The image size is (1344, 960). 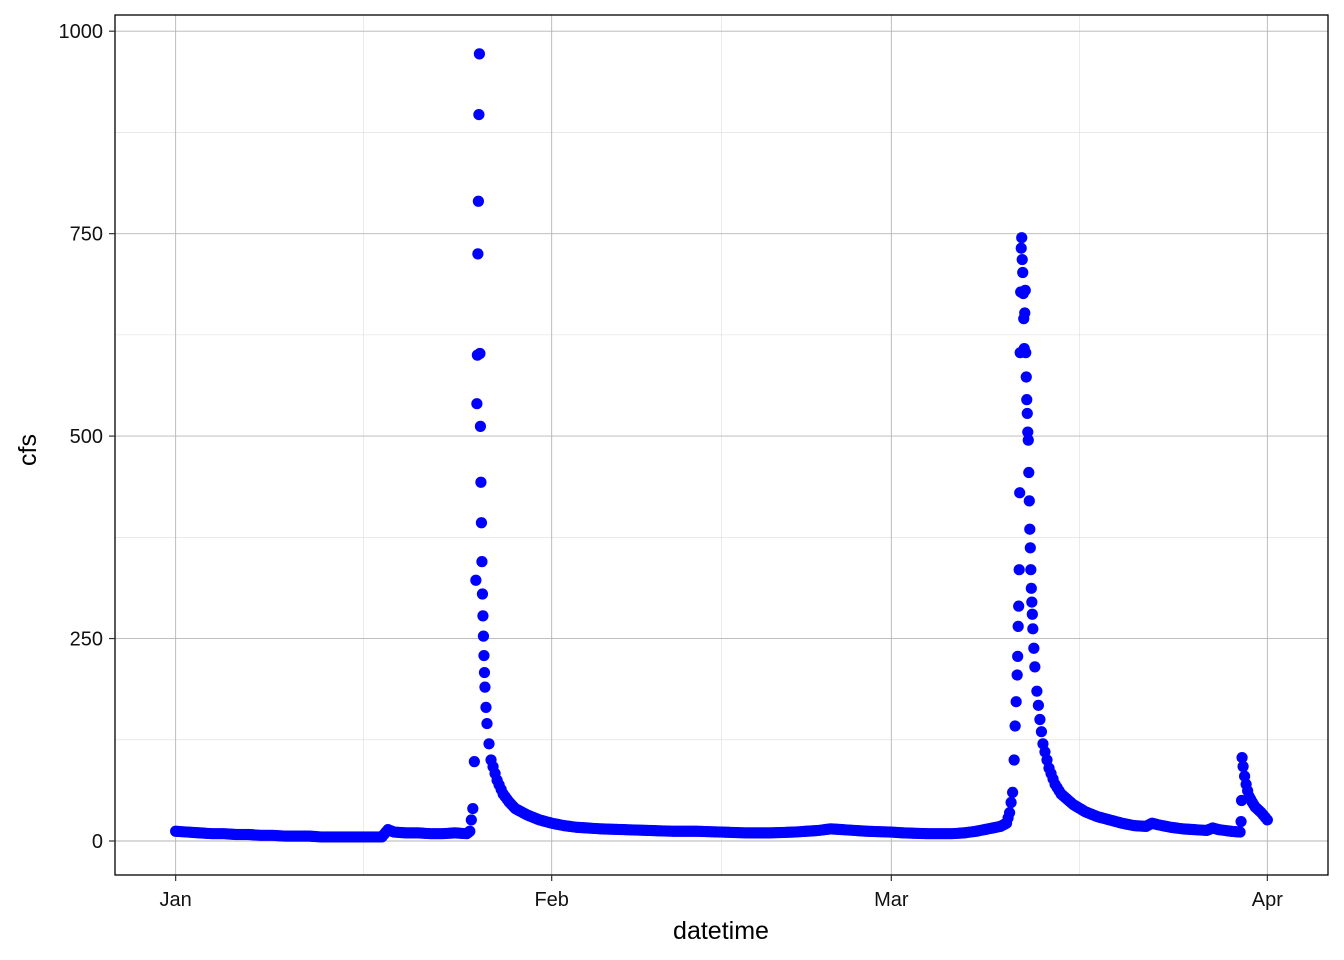 What do you see at coordinates (28, 450) in the screenshot?
I see `y-axis-title: cfs` at bounding box center [28, 450].